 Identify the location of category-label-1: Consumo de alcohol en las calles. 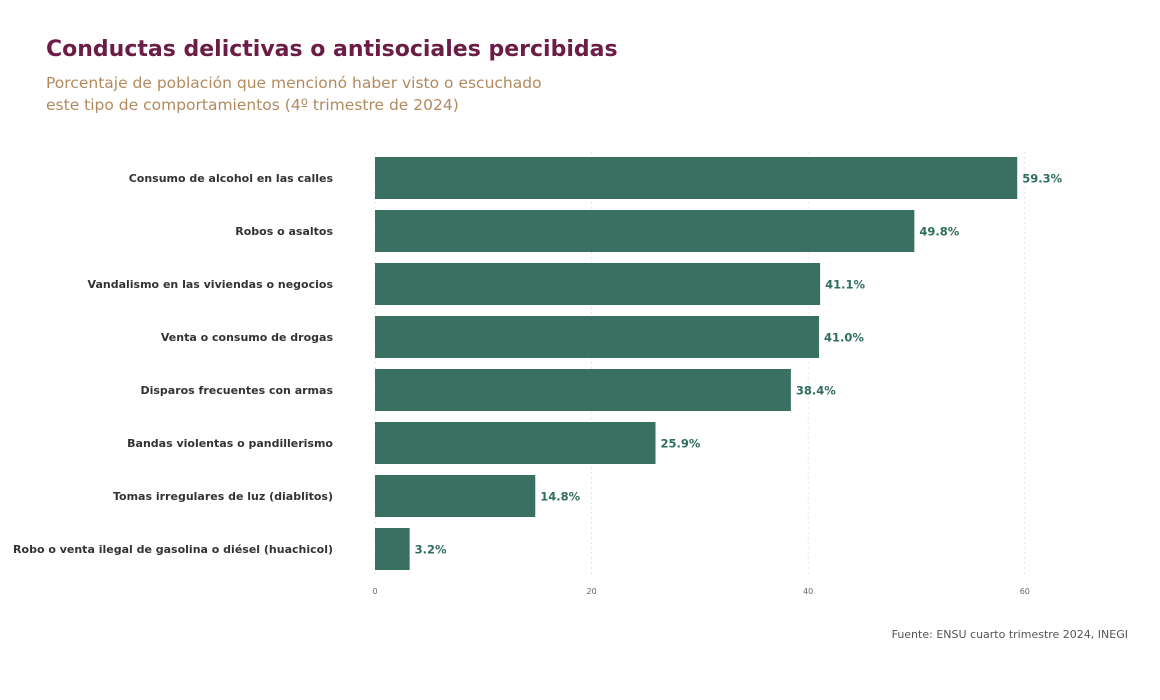
(231, 178).